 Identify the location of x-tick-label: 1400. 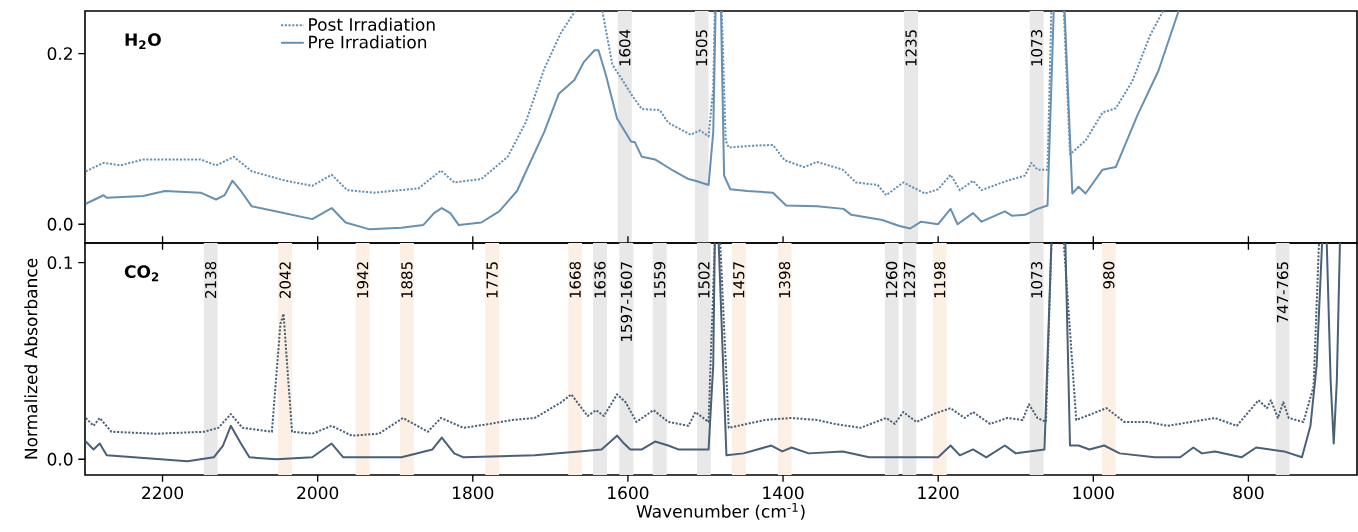
(783, 493).